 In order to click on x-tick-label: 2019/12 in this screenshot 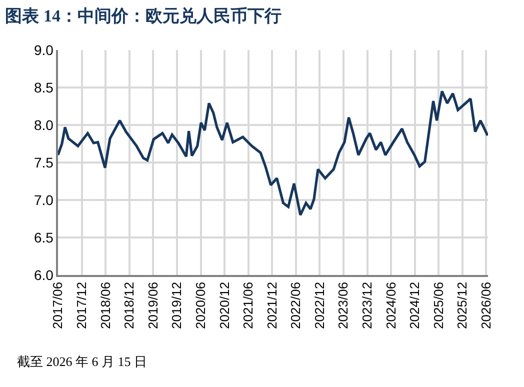, I will do `click(176, 305)`.